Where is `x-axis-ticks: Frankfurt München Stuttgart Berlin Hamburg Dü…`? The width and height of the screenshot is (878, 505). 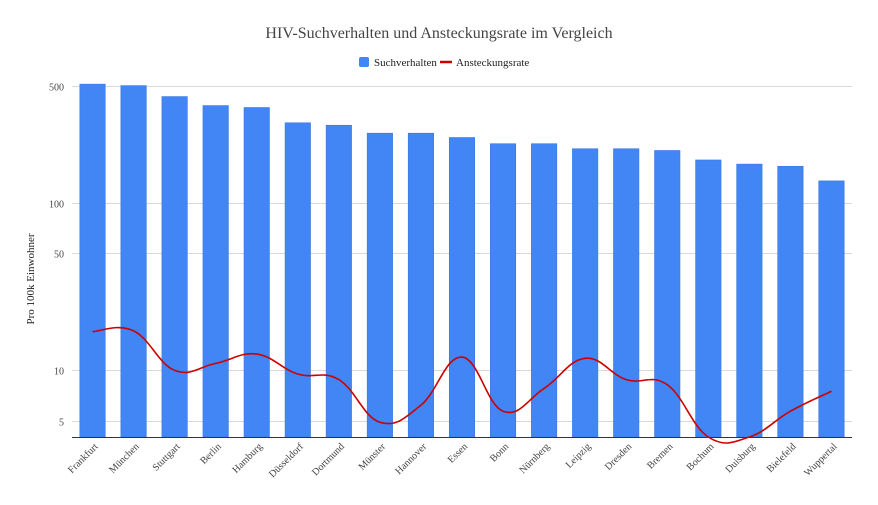 x-axis-ticks: Frankfurt München Stuttgart Berlin Hamburg Dü… is located at coordinates (453, 460).